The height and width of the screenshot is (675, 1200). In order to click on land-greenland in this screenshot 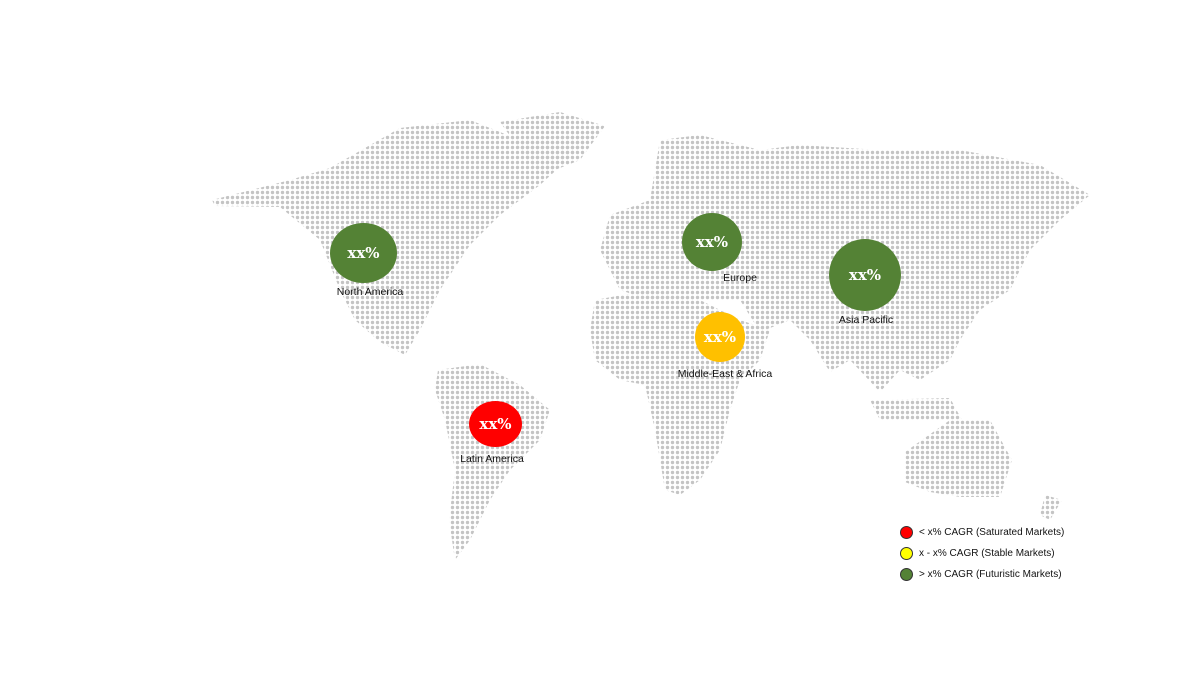, I will do `click(552, 144)`.